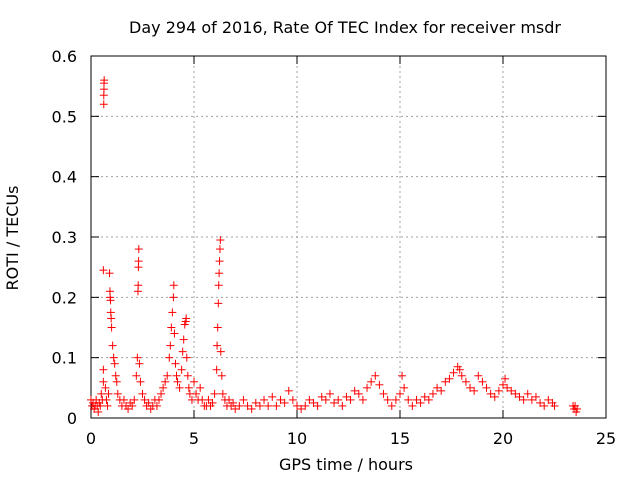  I want to click on y-tick-label: 0.4, so click(64, 177).